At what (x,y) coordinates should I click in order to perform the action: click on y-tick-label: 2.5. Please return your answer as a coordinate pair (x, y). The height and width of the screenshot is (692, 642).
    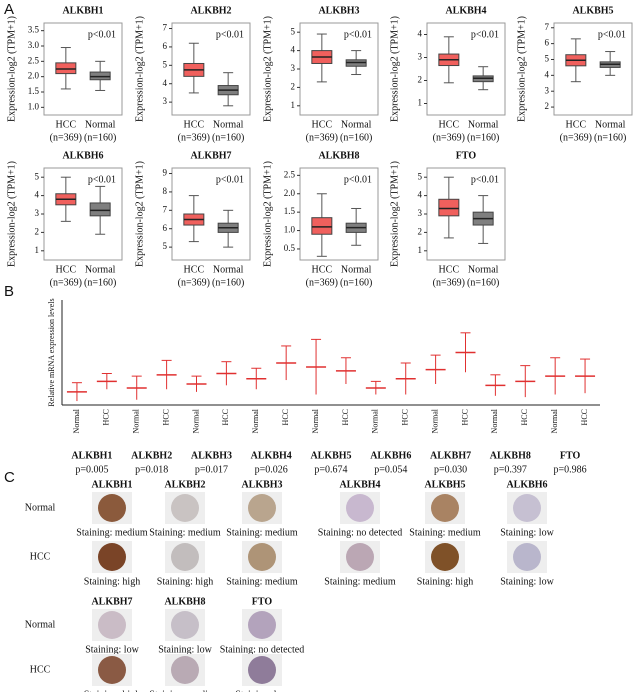
    Looking at the image, I should click on (34, 60).